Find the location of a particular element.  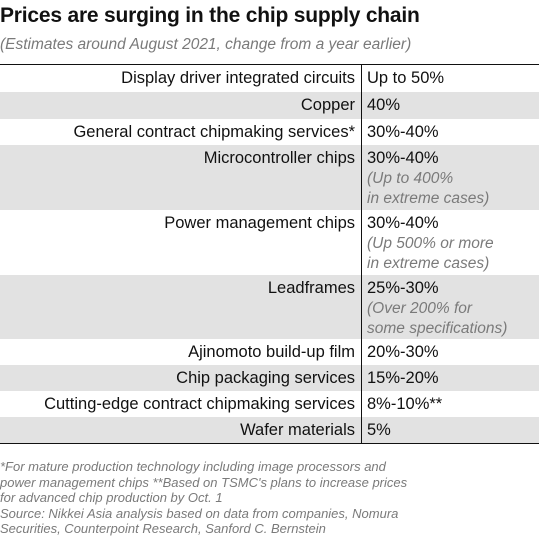

row-value-text: Up to 50% is located at coordinates (406, 78).